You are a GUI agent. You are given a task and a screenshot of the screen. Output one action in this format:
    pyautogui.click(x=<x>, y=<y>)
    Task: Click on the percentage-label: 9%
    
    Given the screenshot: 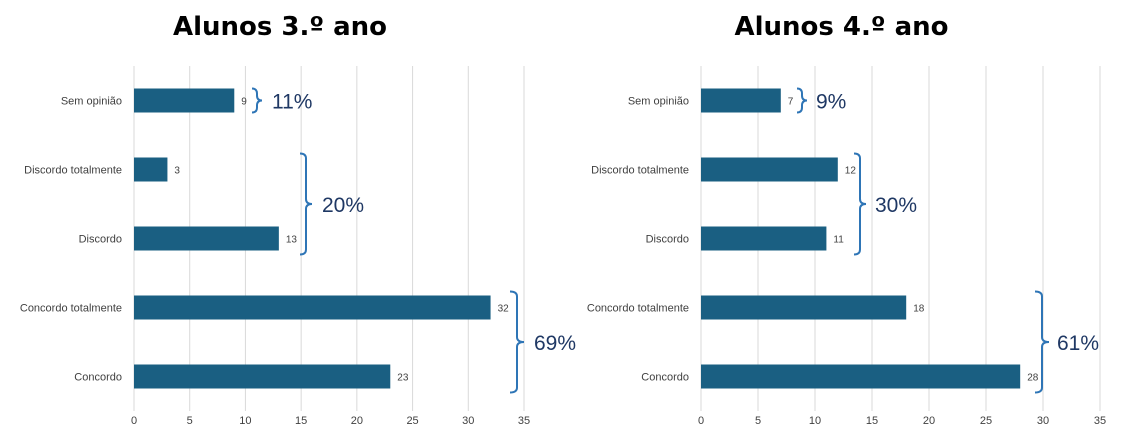 What is the action you would take?
    pyautogui.click(x=831, y=102)
    